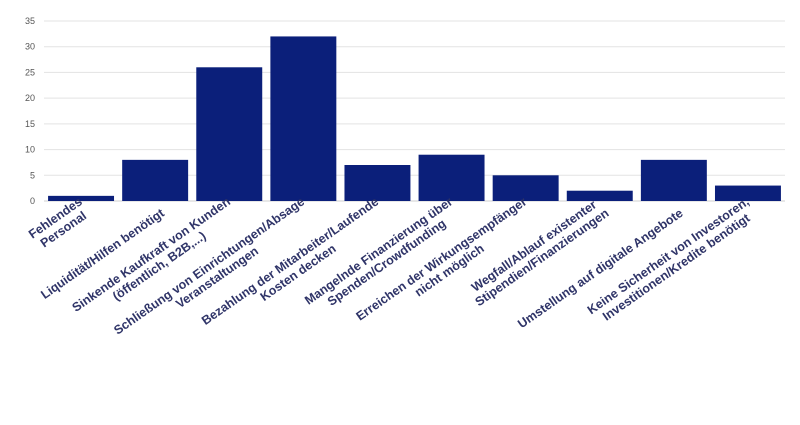 This screenshot has height=425, width=800. What do you see at coordinates (30, 21) in the screenshot?
I see `y-tick-label: 35` at bounding box center [30, 21].